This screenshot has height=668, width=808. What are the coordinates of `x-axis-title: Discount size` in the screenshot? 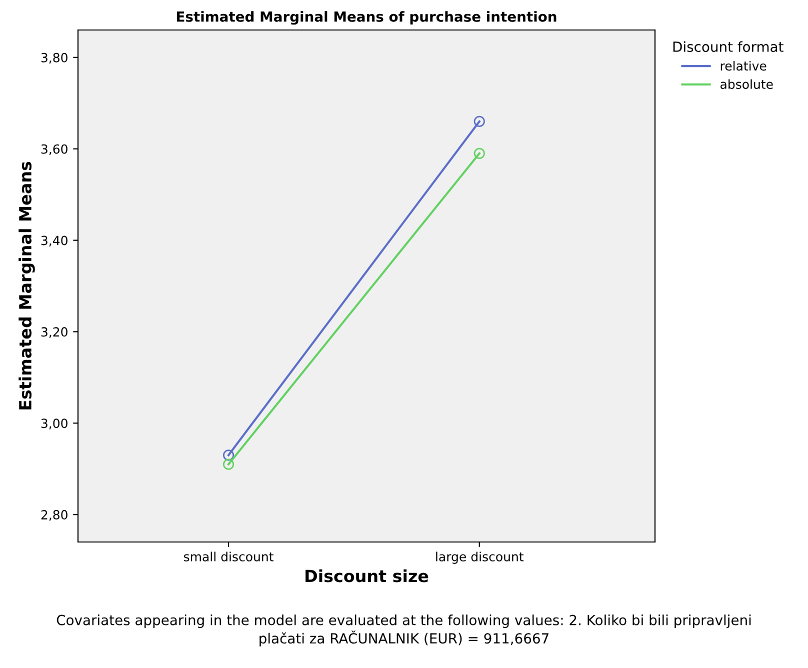 It's located at (367, 575).